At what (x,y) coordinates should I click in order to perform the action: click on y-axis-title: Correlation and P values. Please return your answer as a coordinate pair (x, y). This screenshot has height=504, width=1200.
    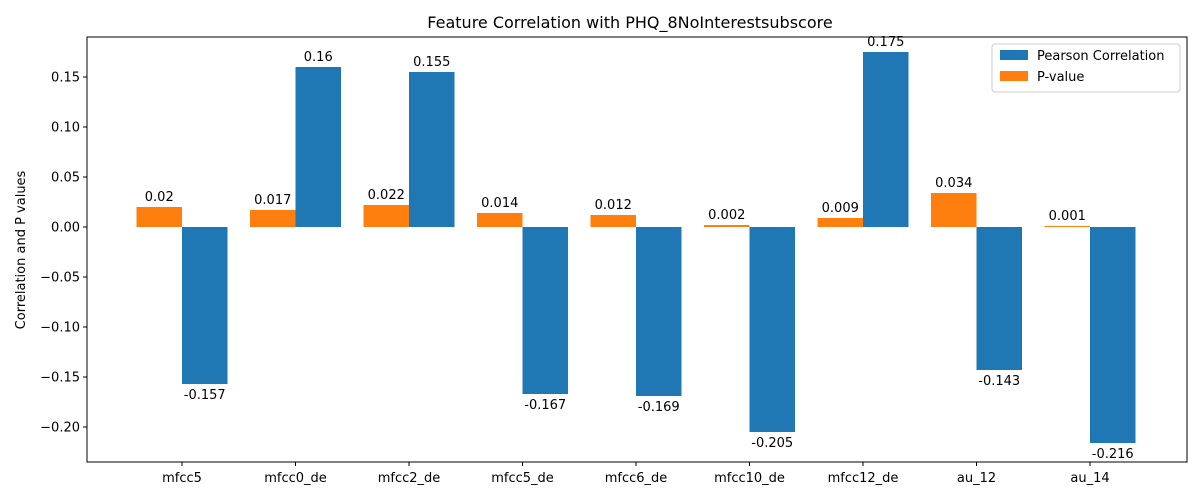
    Looking at the image, I should click on (21, 249).